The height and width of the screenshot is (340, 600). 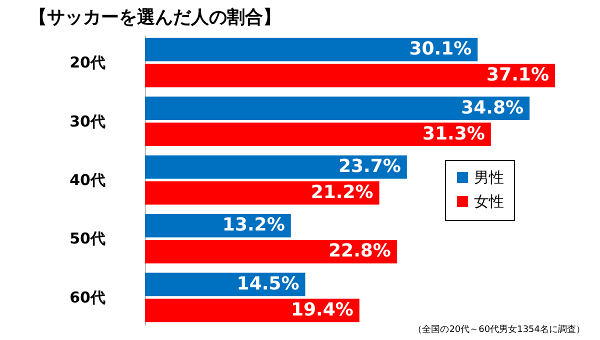 I want to click on data-label: 30.1%, so click(x=440, y=49).